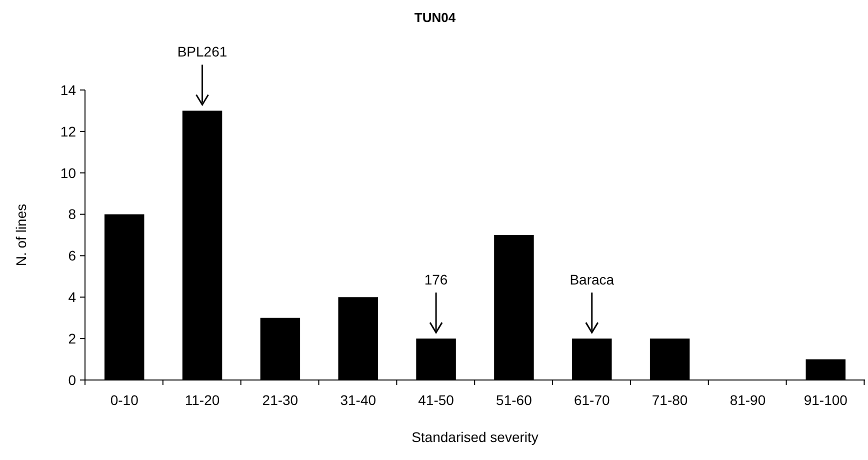 The width and height of the screenshot is (868, 460). What do you see at coordinates (72, 338) in the screenshot?
I see `y-tick-label: 2` at bounding box center [72, 338].